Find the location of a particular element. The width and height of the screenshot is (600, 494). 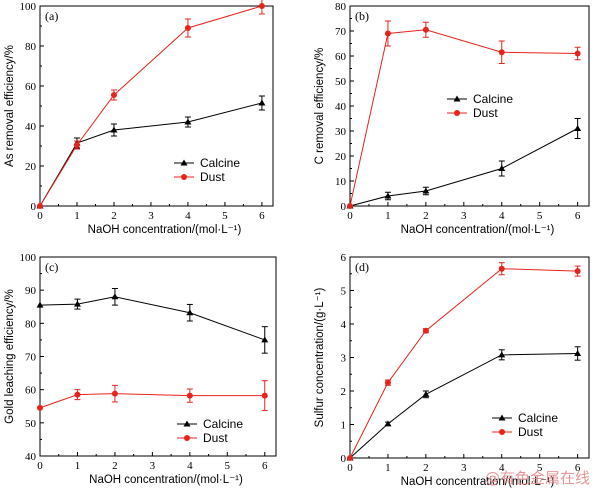

panel-label: (b) is located at coordinates (362, 16).